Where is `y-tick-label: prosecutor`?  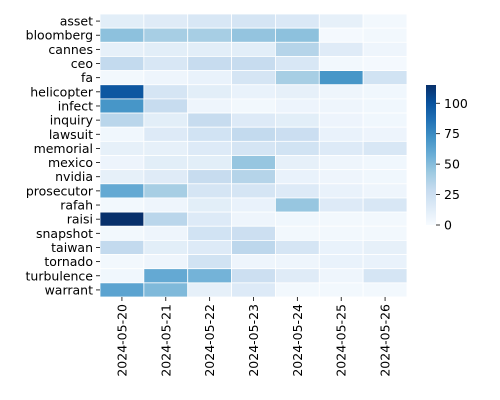
y-tick-label: prosecutor is located at coordinates (60, 190).